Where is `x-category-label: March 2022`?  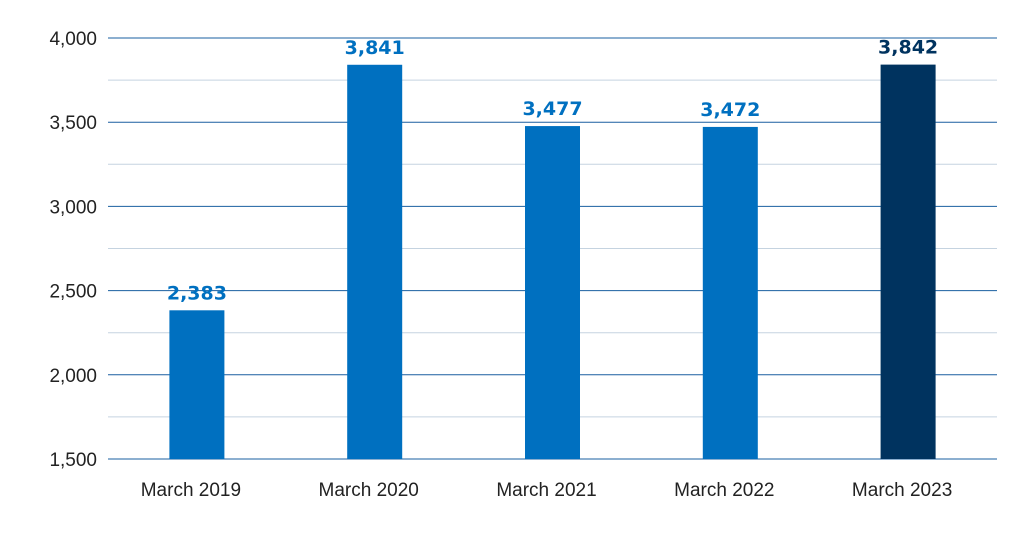
x-category-label: March 2022 is located at coordinates (724, 490).